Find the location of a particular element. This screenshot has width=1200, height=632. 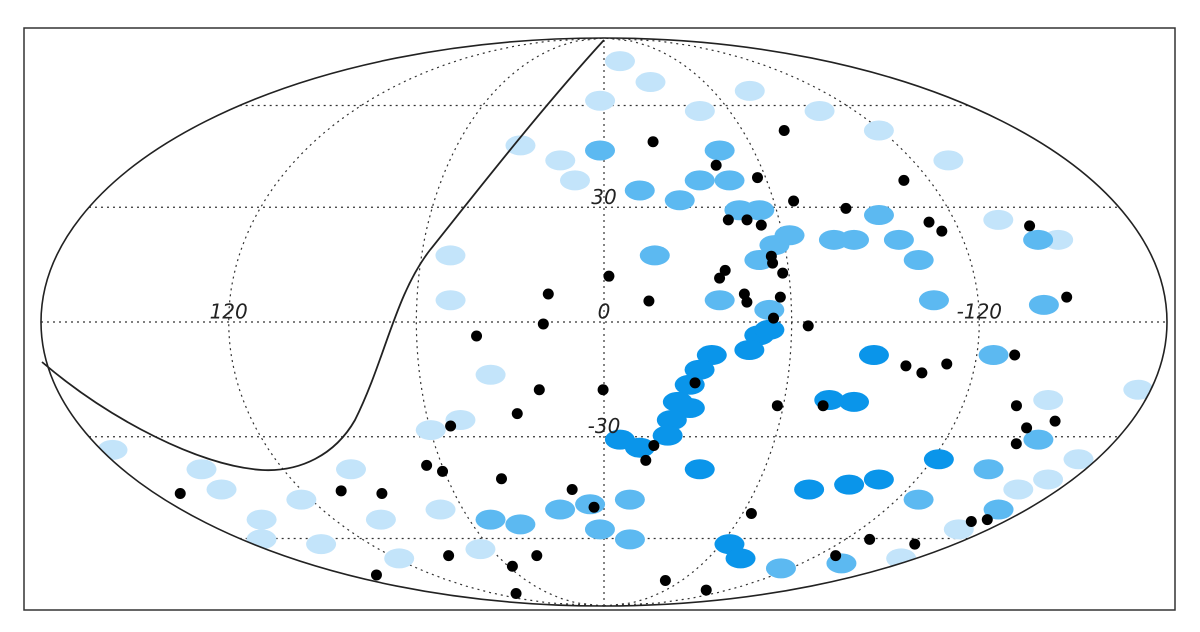

y-tick-label: 30 is located at coordinates (603, 197).